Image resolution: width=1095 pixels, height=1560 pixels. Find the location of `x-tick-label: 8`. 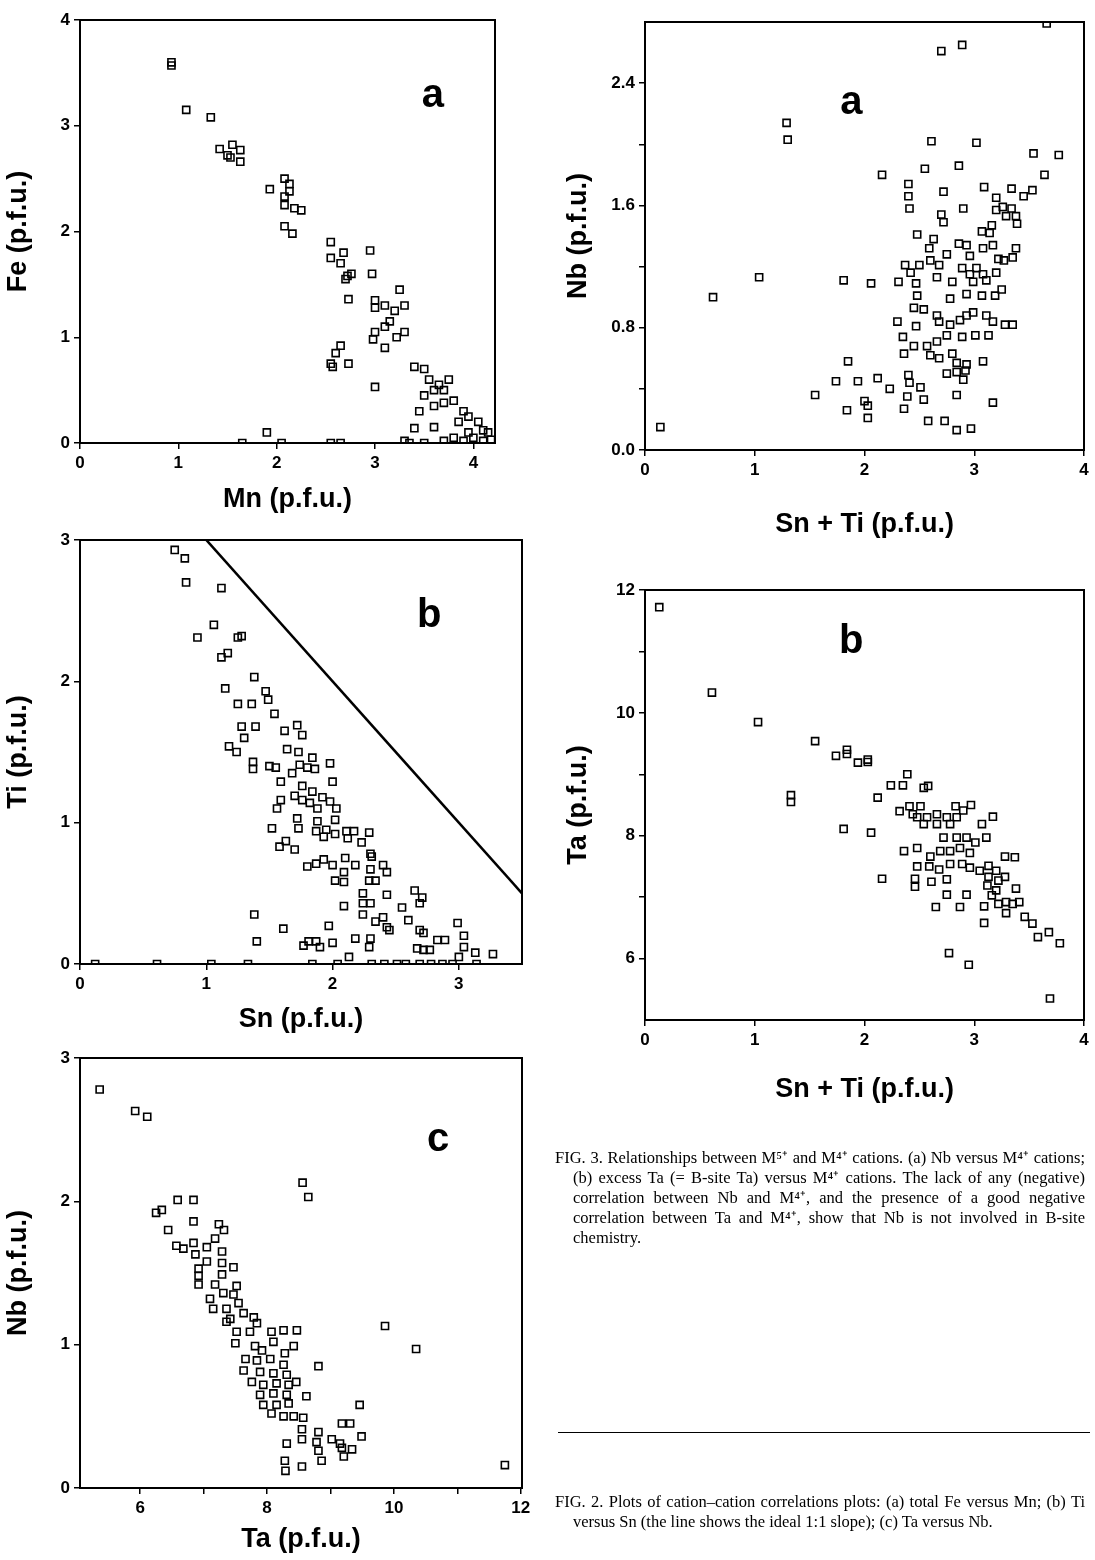

x-tick-label: 8 is located at coordinates (267, 1507).